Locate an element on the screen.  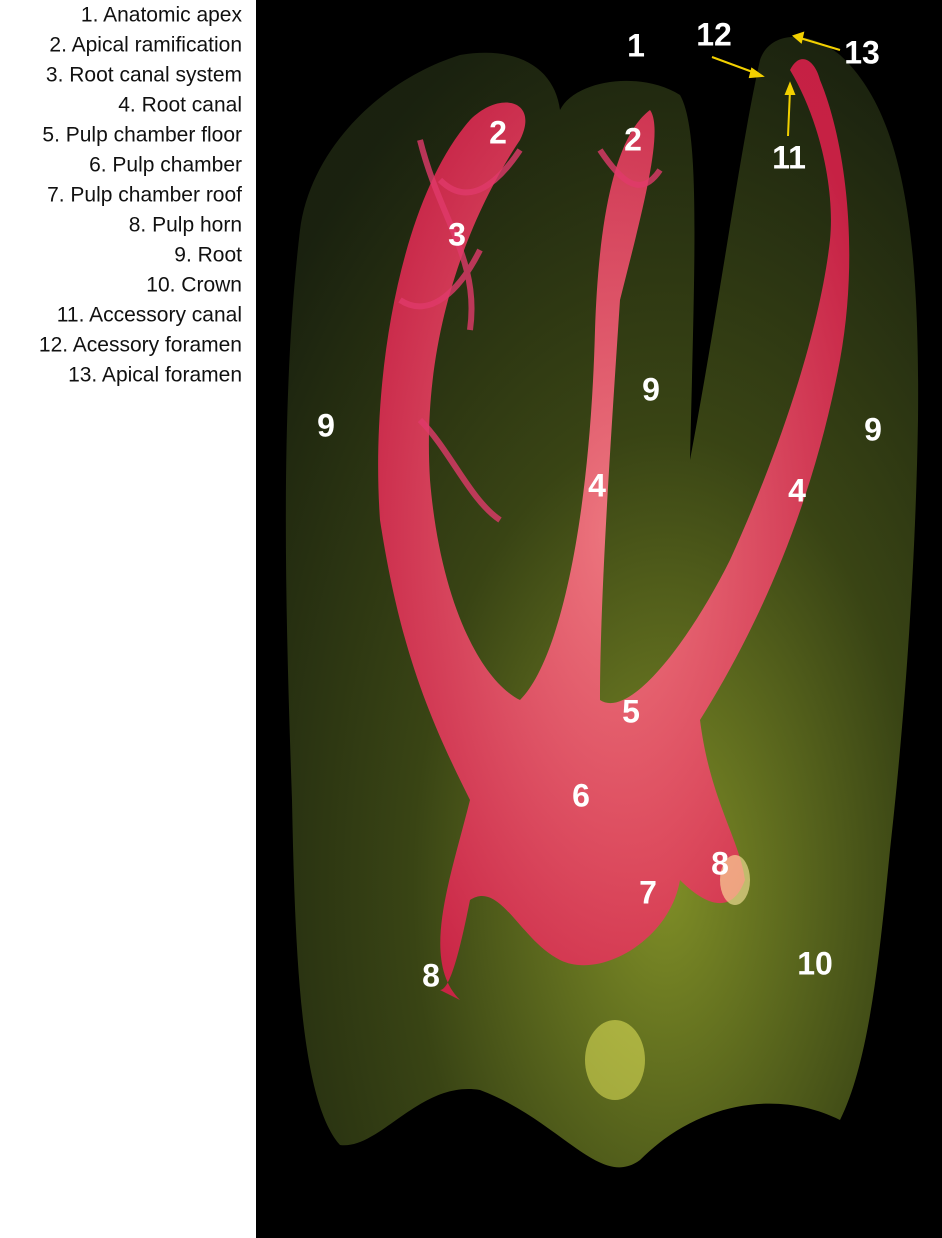
legend-item: 8. Pulp horn is located at coordinates (185, 225).